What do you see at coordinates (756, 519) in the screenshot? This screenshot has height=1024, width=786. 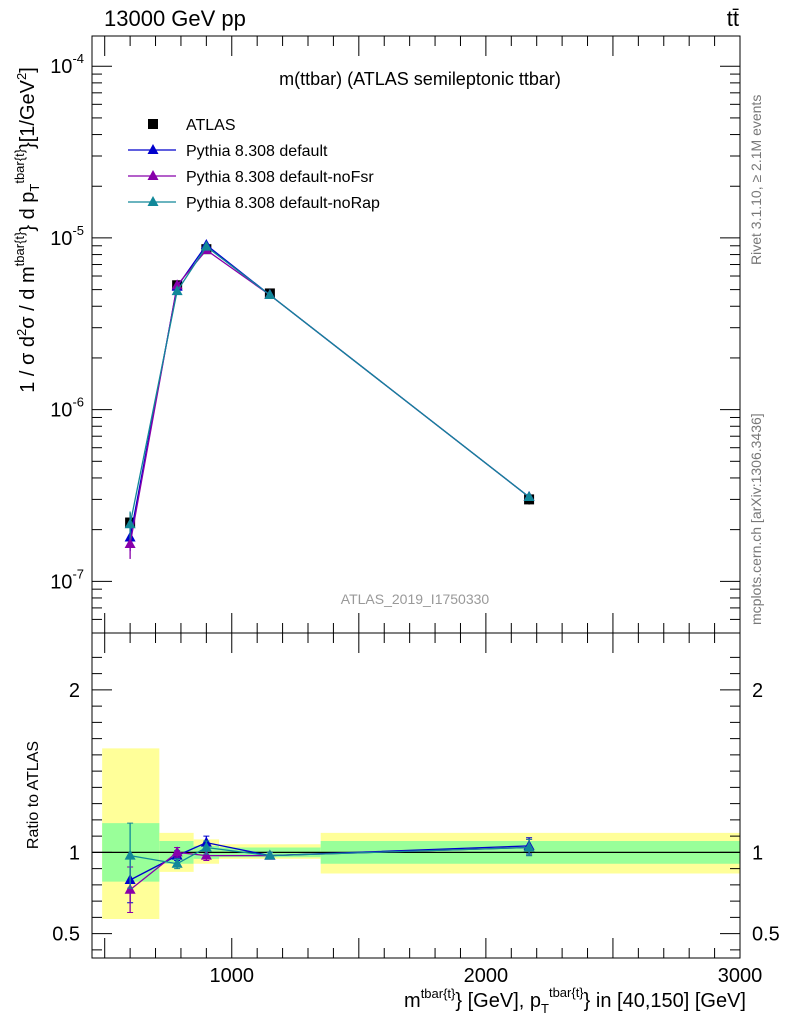 I see `mcplots-label: mcplots.cern.ch [arXiv:1306.3436]` at bounding box center [756, 519].